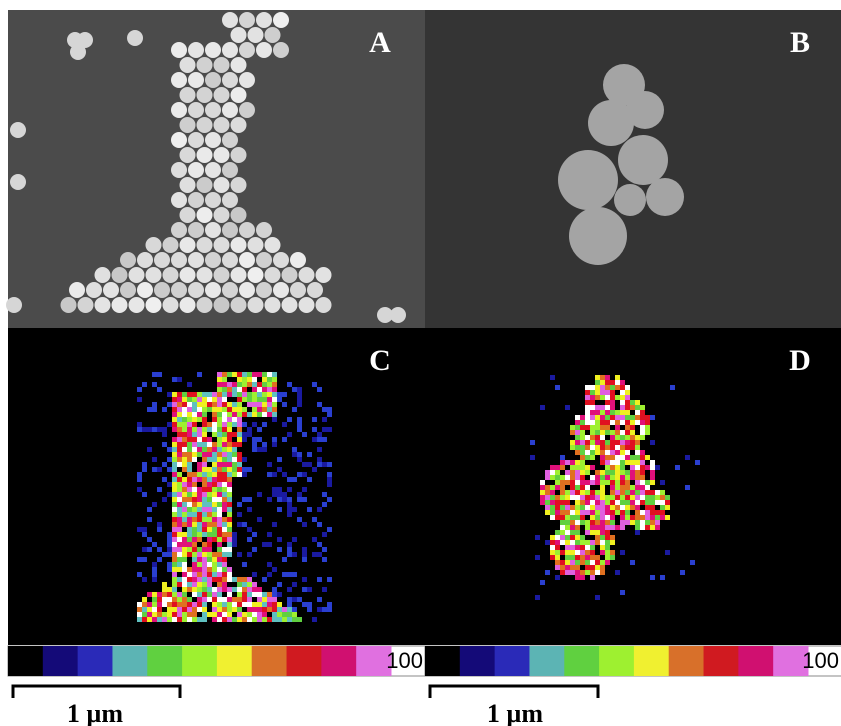  What do you see at coordinates (380, 42) in the screenshot?
I see `panel-label: A` at bounding box center [380, 42].